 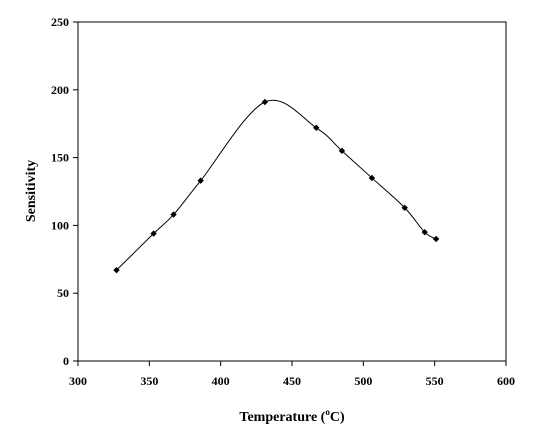 What do you see at coordinates (292, 416) in the screenshot?
I see `x-axis-title: Temperature (oC)` at bounding box center [292, 416].